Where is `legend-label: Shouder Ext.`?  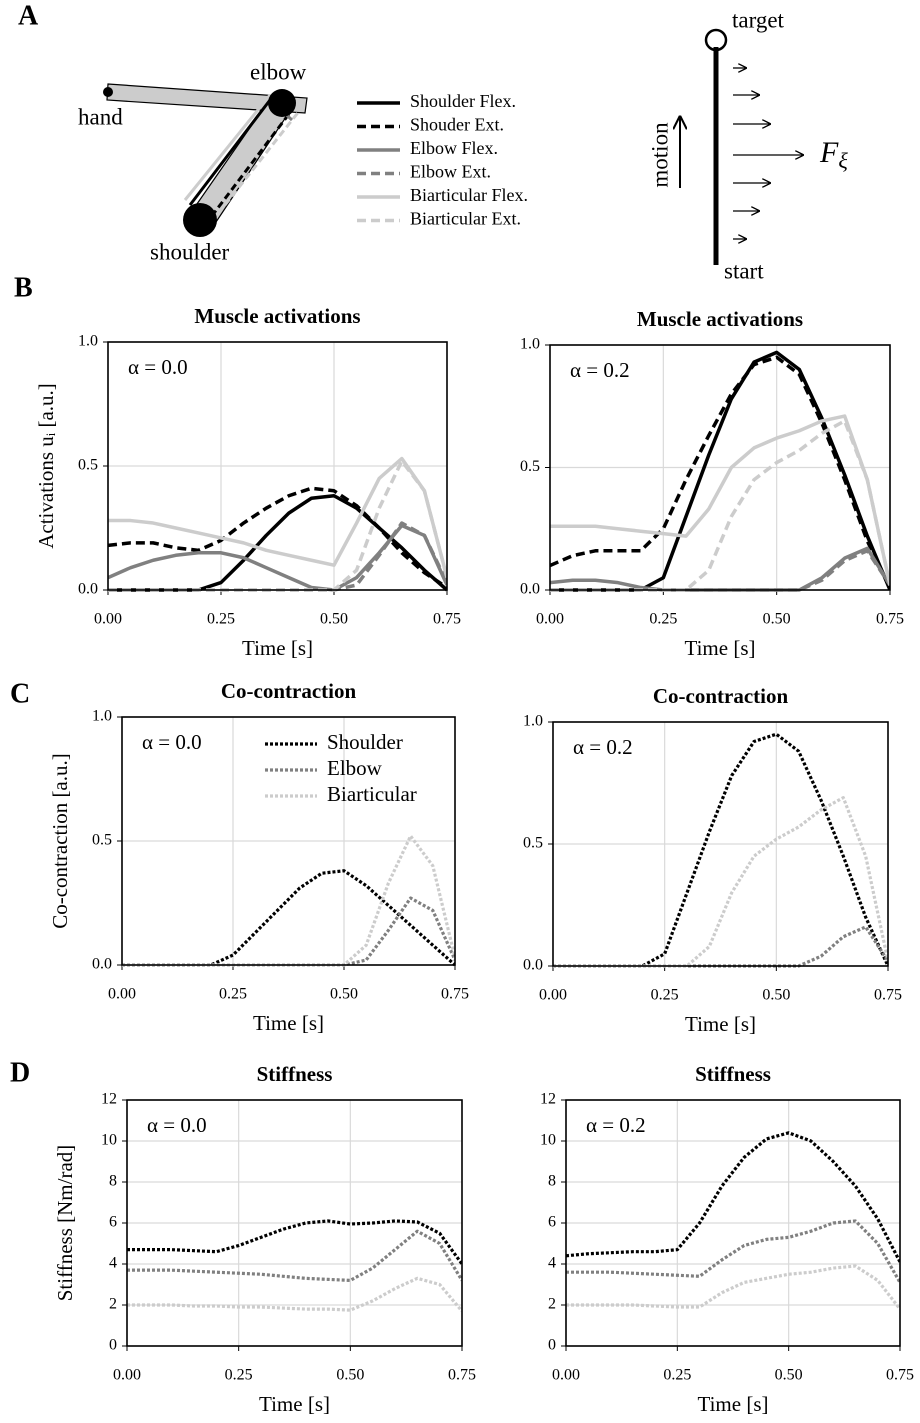
legend-label: Shouder Ext. is located at coordinates (457, 125).